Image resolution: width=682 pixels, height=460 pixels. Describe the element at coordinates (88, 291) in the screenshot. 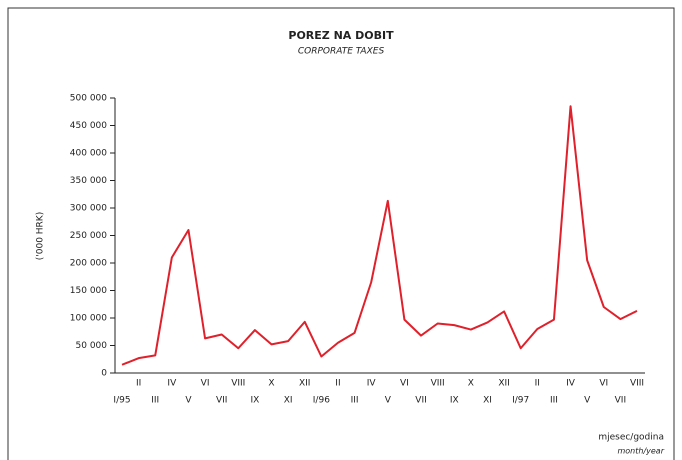

I see `y-tick-label: 150 000` at that location.